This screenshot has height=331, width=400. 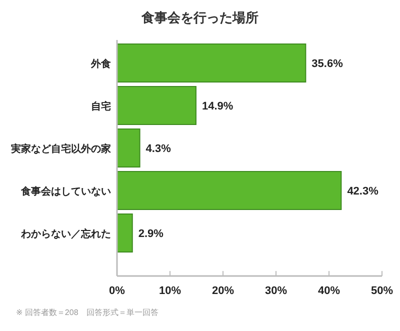 I want to click on data-label: 35.6%, so click(x=328, y=64).